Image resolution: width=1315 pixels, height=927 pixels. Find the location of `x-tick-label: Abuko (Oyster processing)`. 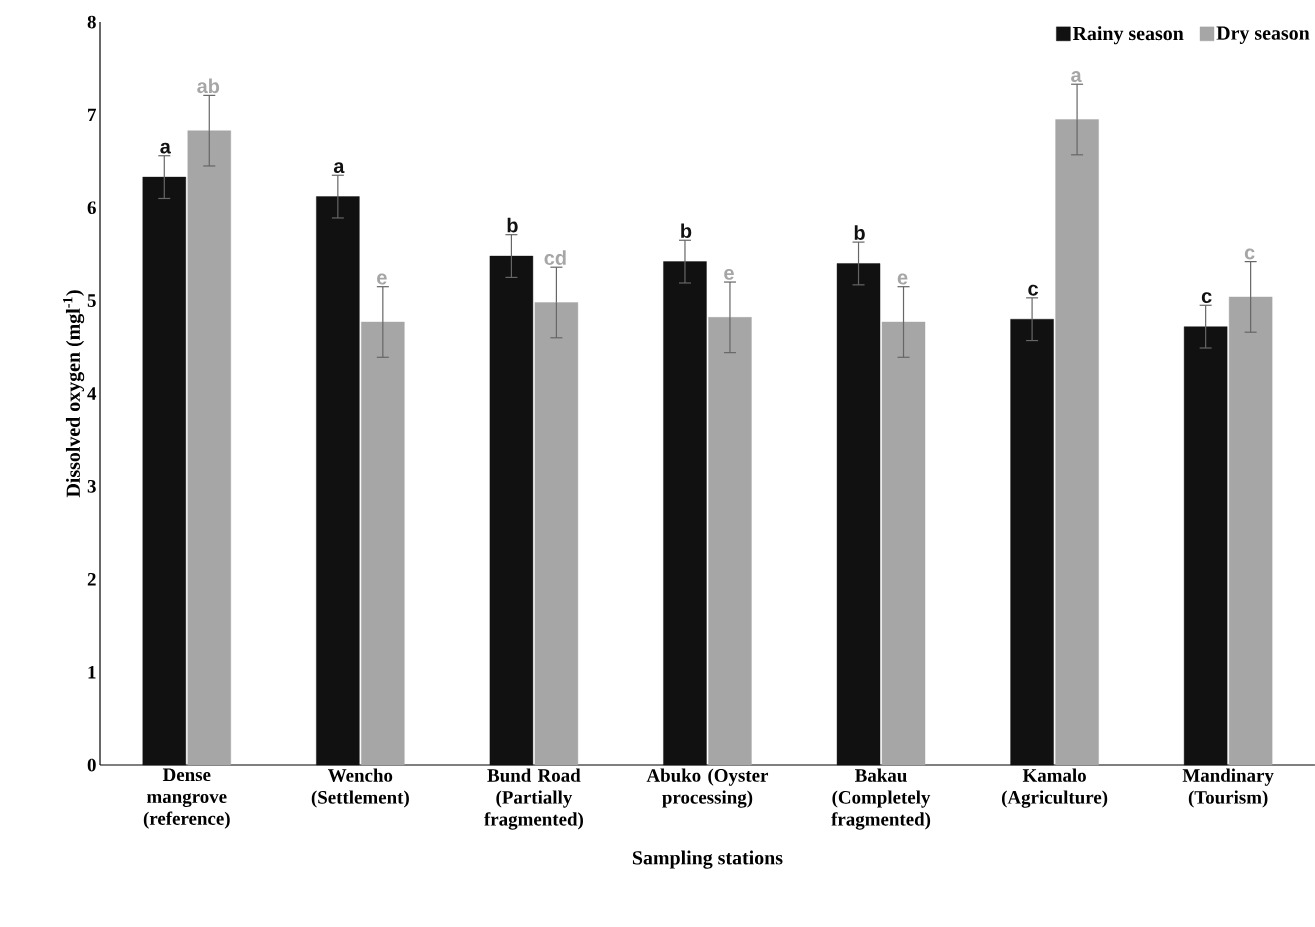

x-tick-label: Abuko (Oyster processing) is located at coordinates (707, 788).